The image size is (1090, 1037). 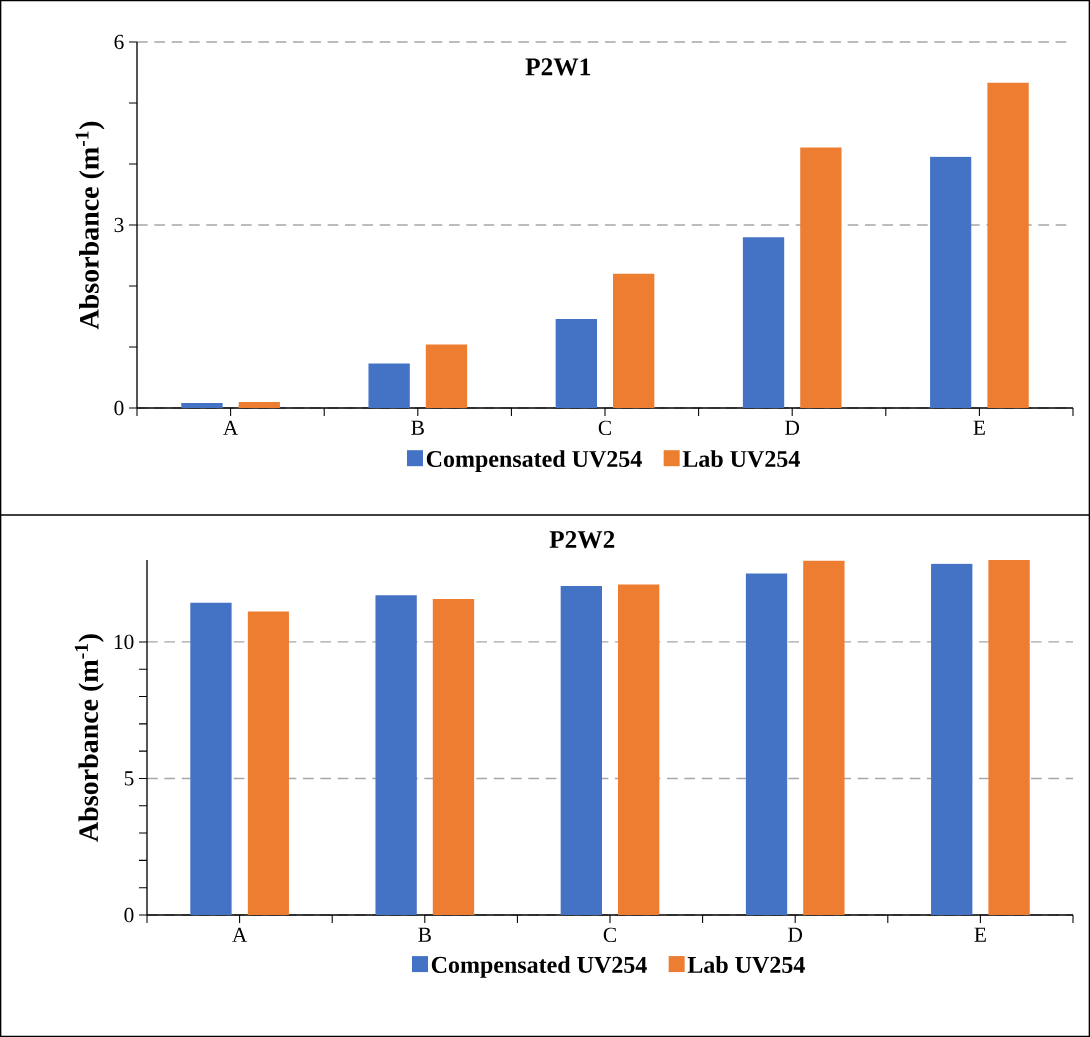 I want to click on y-tick-label: 3, so click(x=119, y=225).